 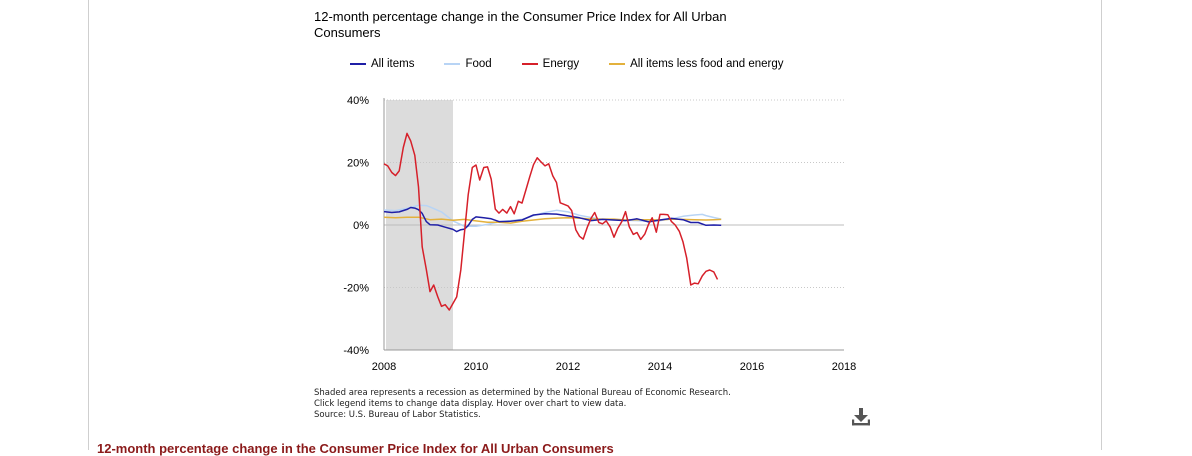 I want to click on download-button, so click(x=861, y=417).